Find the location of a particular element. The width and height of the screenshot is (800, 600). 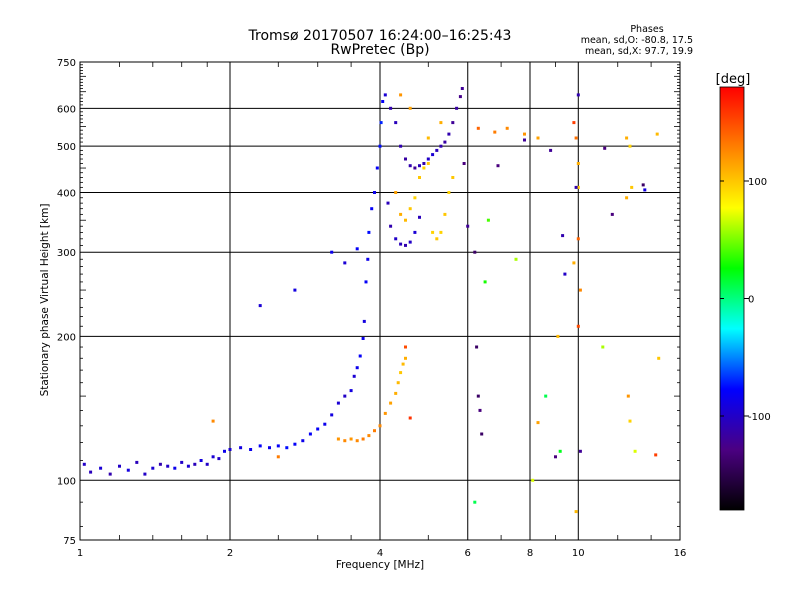

y-tick-label: 600 is located at coordinates (66, 109).